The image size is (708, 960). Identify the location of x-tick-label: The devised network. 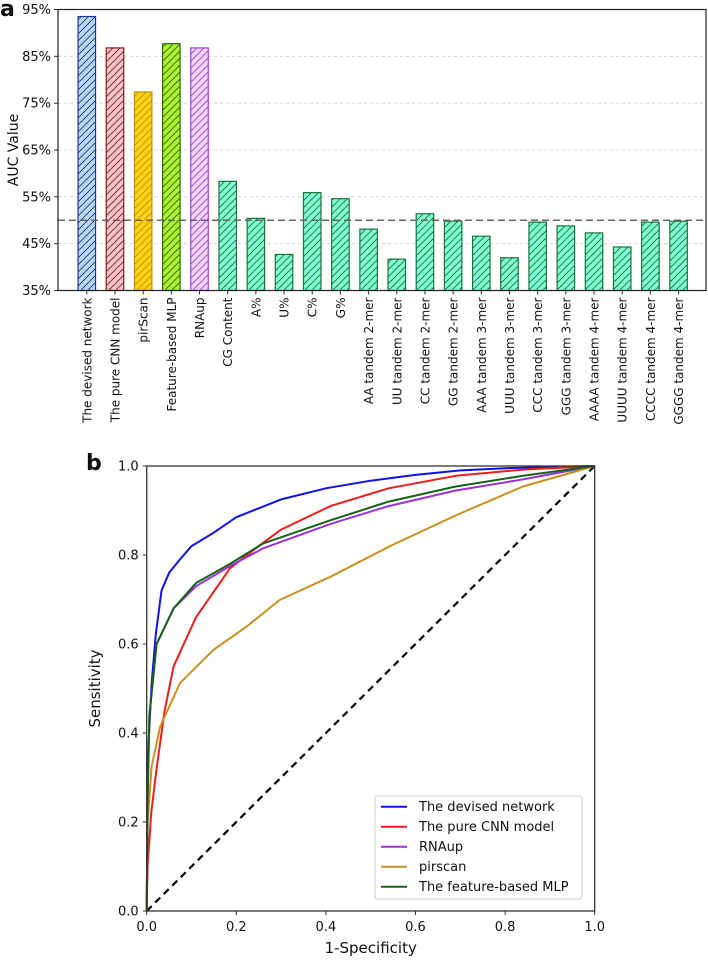
(87, 360).